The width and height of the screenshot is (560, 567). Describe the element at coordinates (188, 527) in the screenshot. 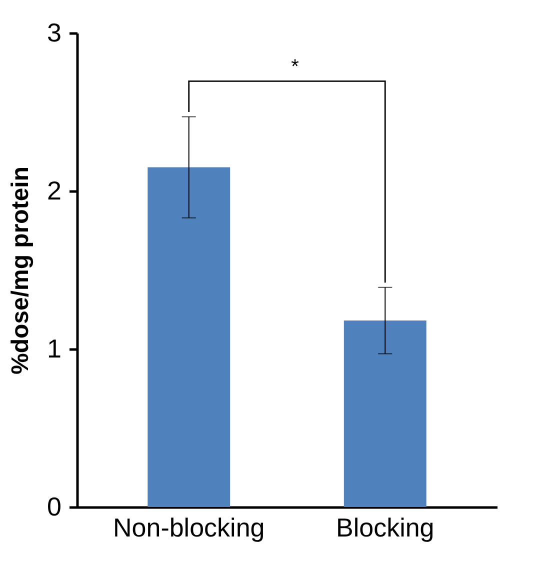

I see `x-tick-label: Non-blocking` at that location.